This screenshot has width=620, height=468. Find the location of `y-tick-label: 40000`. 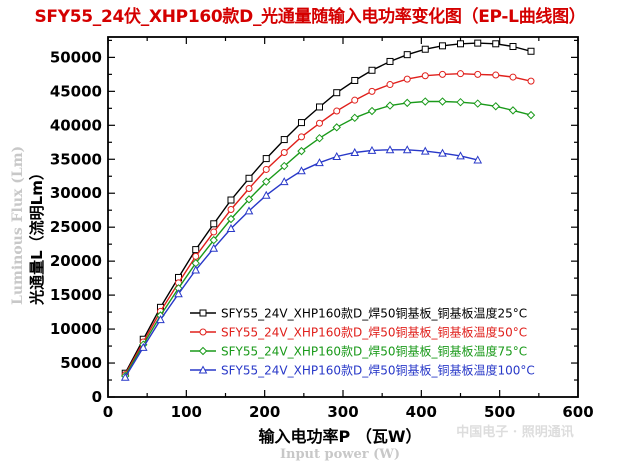

y-tick-label: 40000 is located at coordinates (76, 125).